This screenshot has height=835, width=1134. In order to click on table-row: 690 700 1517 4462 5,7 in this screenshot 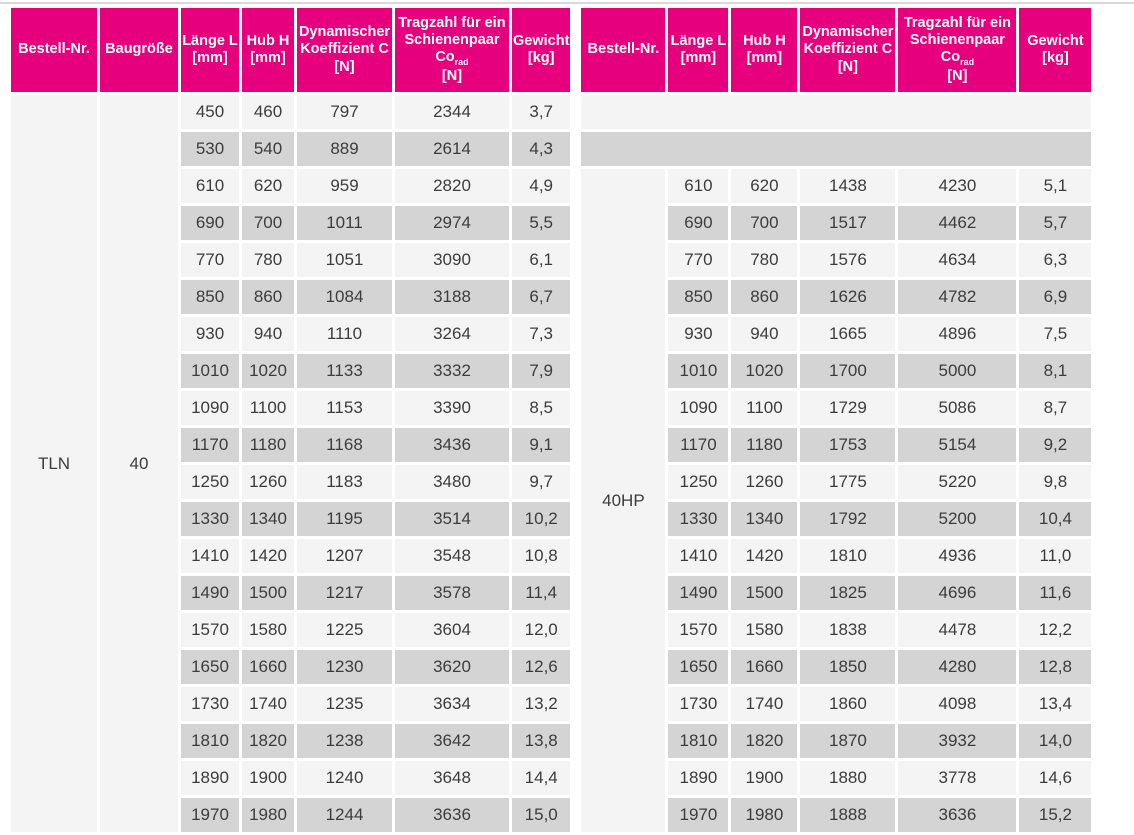, I will do `click(836, 223)`.